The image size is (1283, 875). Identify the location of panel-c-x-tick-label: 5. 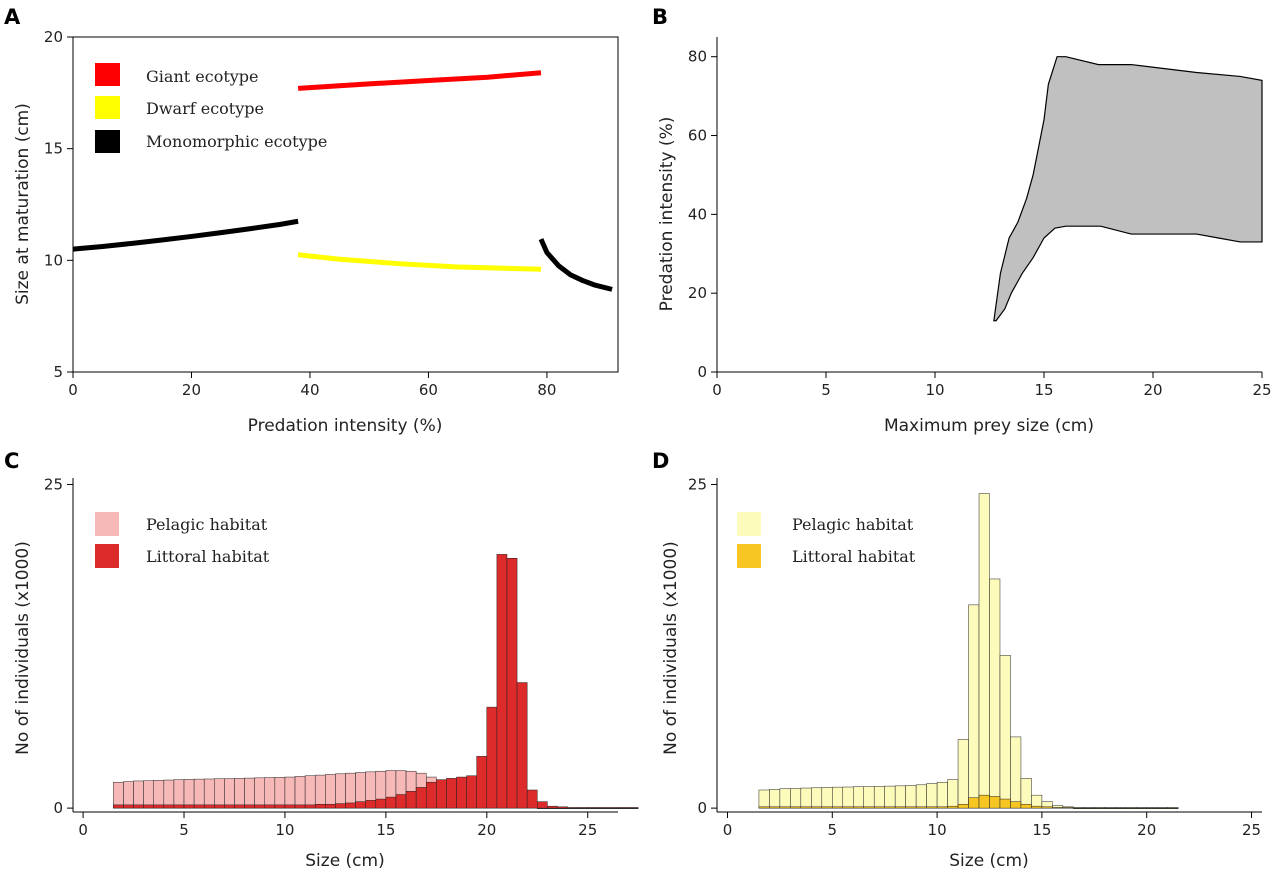
(184, 830).